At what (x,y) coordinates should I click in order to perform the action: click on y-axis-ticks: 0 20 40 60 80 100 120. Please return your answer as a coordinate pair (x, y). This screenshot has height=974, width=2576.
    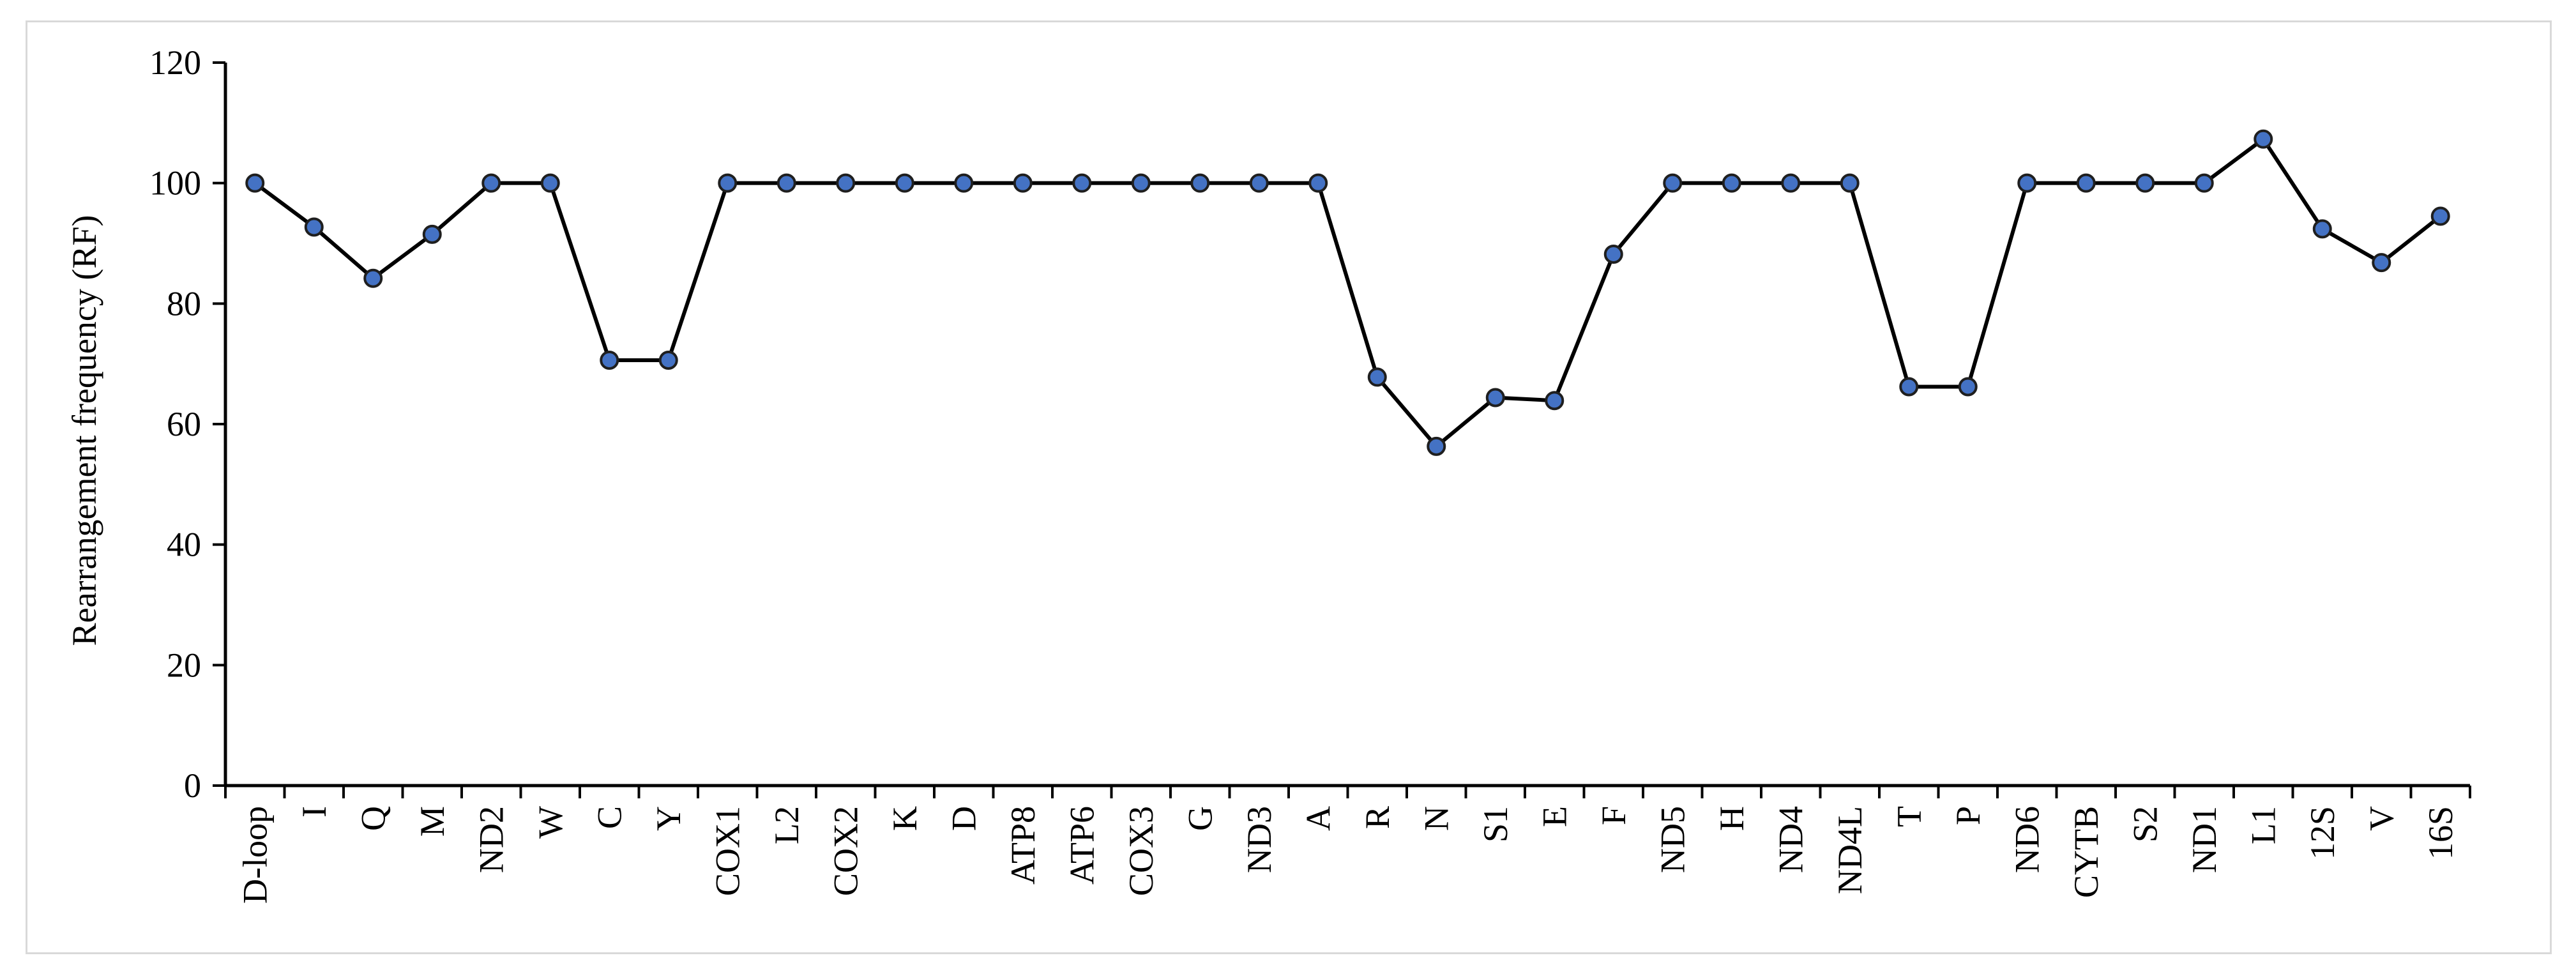
    Looking at the image, I should click on (187, 424).